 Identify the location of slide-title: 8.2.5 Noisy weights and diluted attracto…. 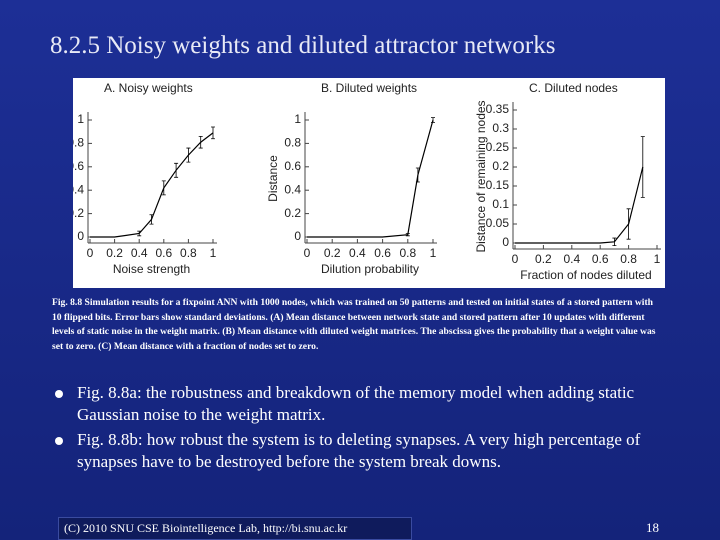
(303, 45).